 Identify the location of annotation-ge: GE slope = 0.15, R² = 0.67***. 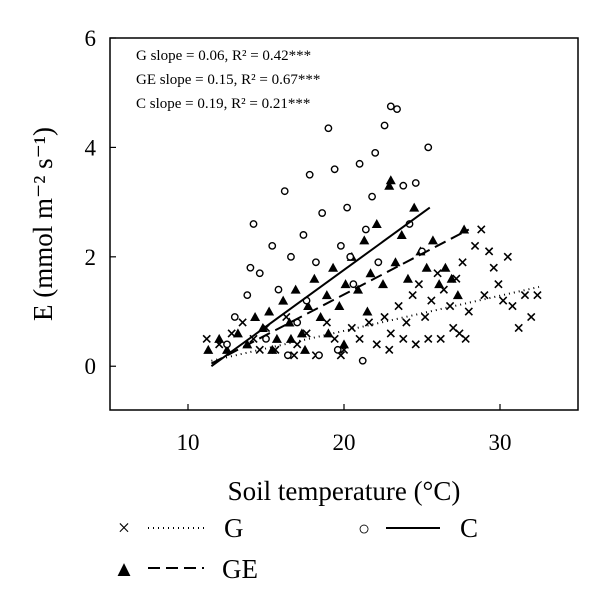
(228, 80).